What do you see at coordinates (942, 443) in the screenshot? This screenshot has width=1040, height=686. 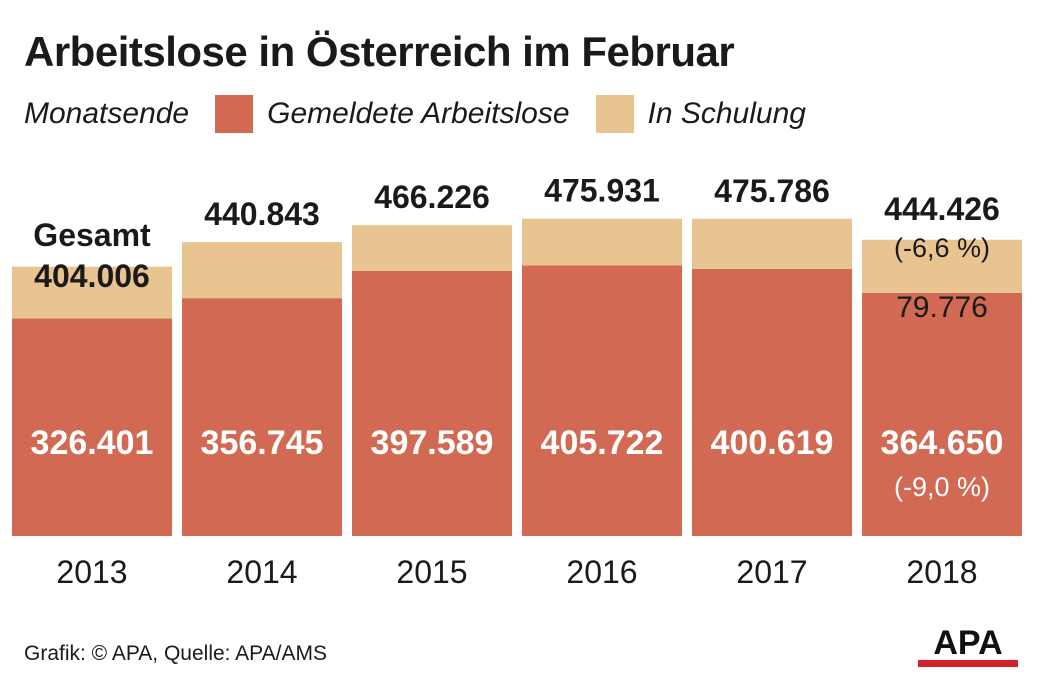 I see `data-label-arbeitslose: 364.650` at bounding box center [942, 443].